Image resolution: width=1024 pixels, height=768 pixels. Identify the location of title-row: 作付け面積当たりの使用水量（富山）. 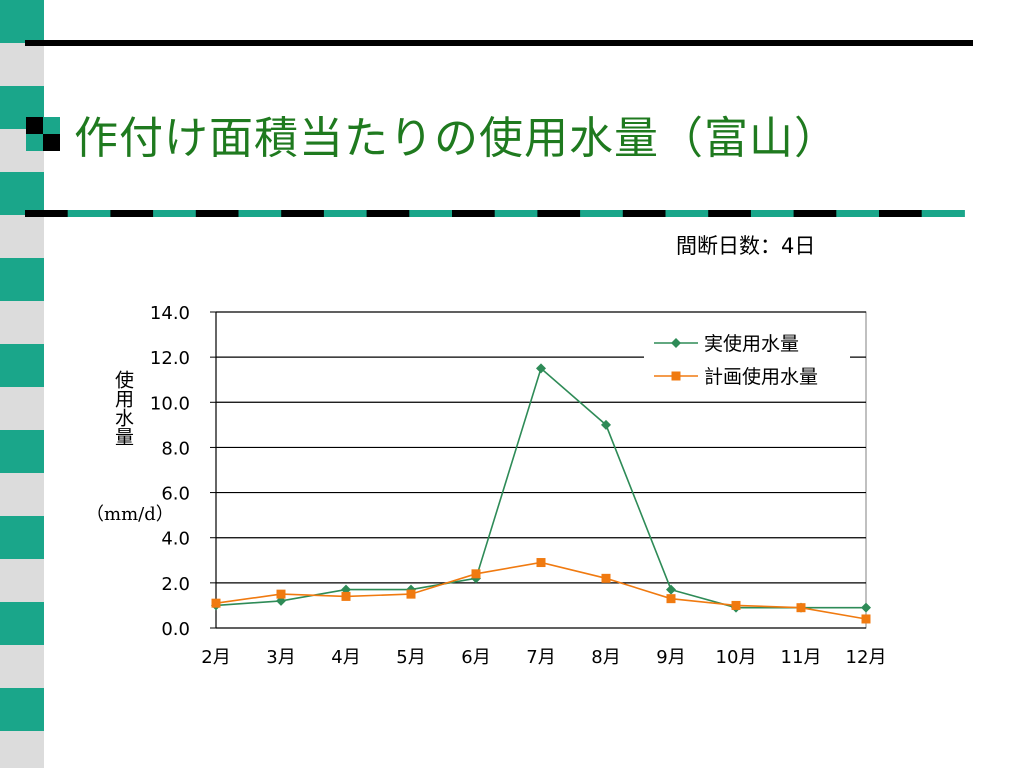
(432, 134).